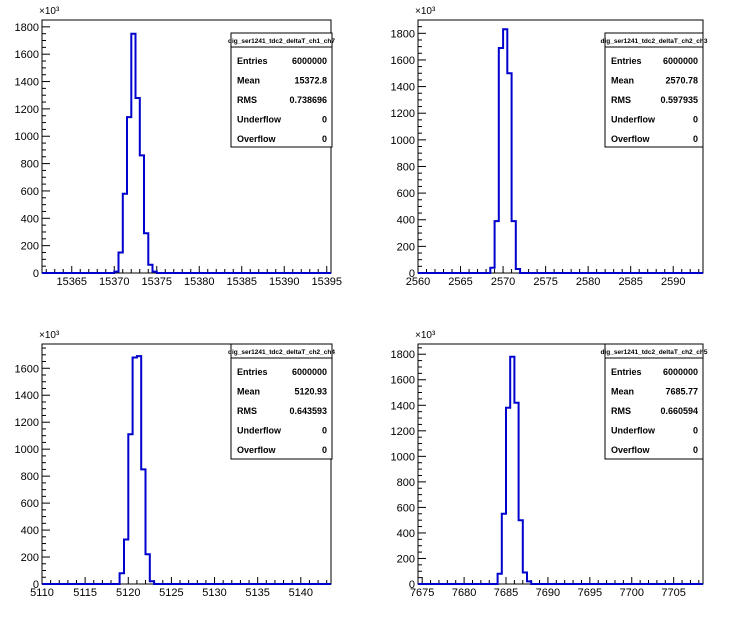  I want to click on x-tick-label: 5115, so click(85, 593).